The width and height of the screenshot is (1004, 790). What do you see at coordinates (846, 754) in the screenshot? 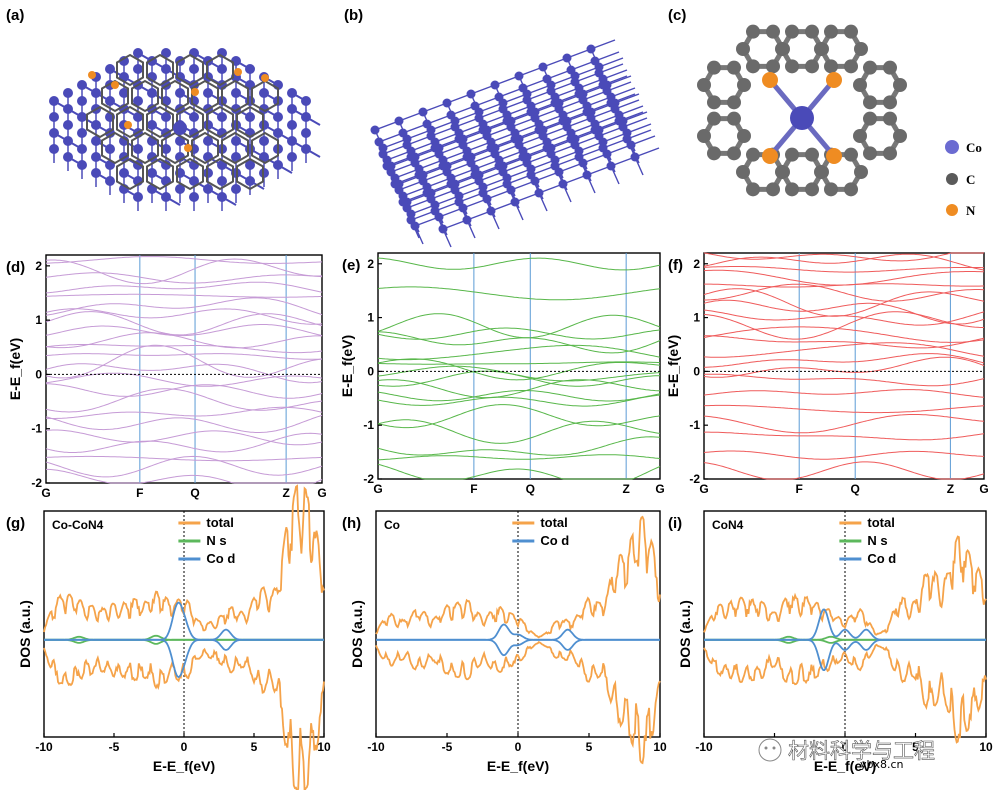
I see `watermark: 材料科学与工程 ybx8.cn` at bounding box center [846, 754].